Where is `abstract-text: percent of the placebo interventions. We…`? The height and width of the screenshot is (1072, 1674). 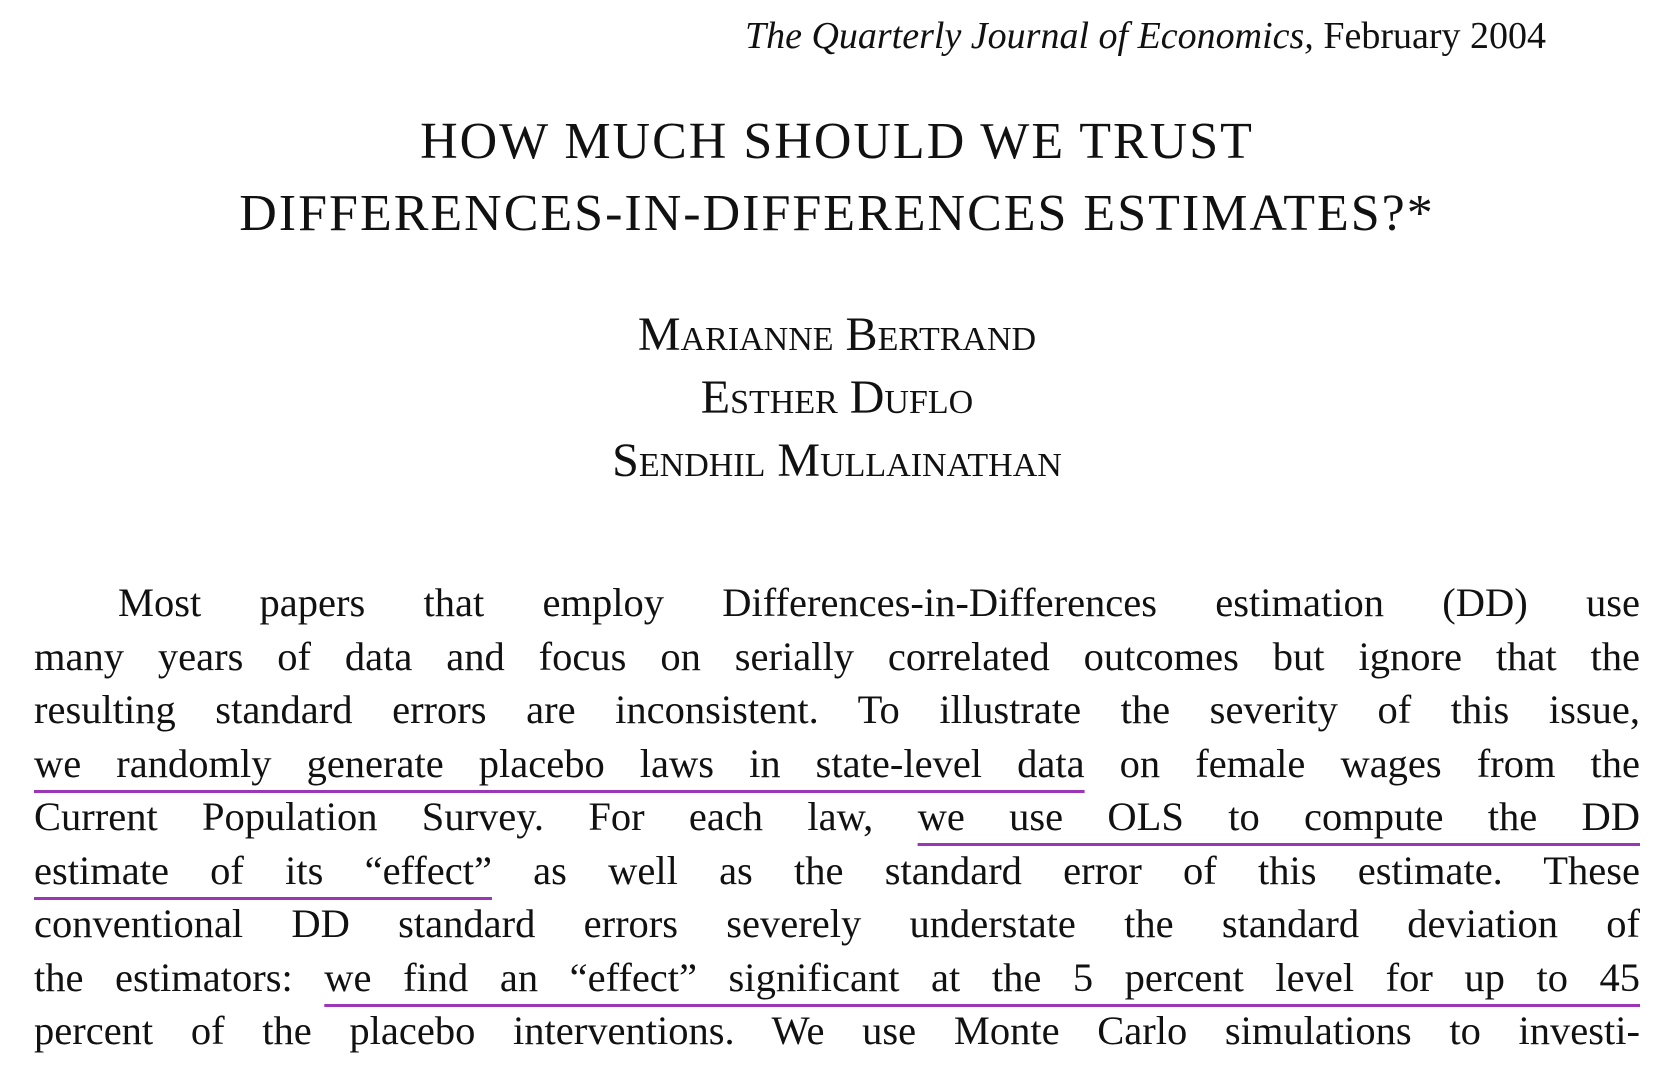
abstract-text: percent of the placebo interventions. We… is located at coordinates (837, 1030).